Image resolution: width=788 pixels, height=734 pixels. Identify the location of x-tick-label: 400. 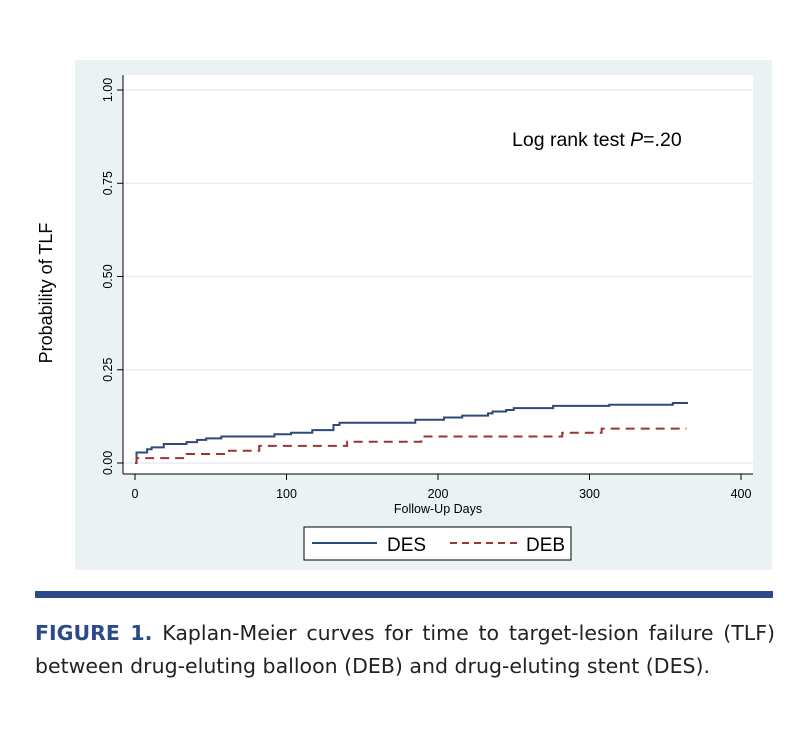
(741, 494).